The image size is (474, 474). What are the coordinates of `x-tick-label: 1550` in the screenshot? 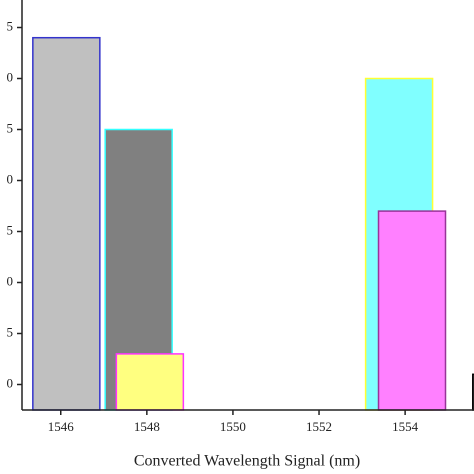 It's located at (233, 426).